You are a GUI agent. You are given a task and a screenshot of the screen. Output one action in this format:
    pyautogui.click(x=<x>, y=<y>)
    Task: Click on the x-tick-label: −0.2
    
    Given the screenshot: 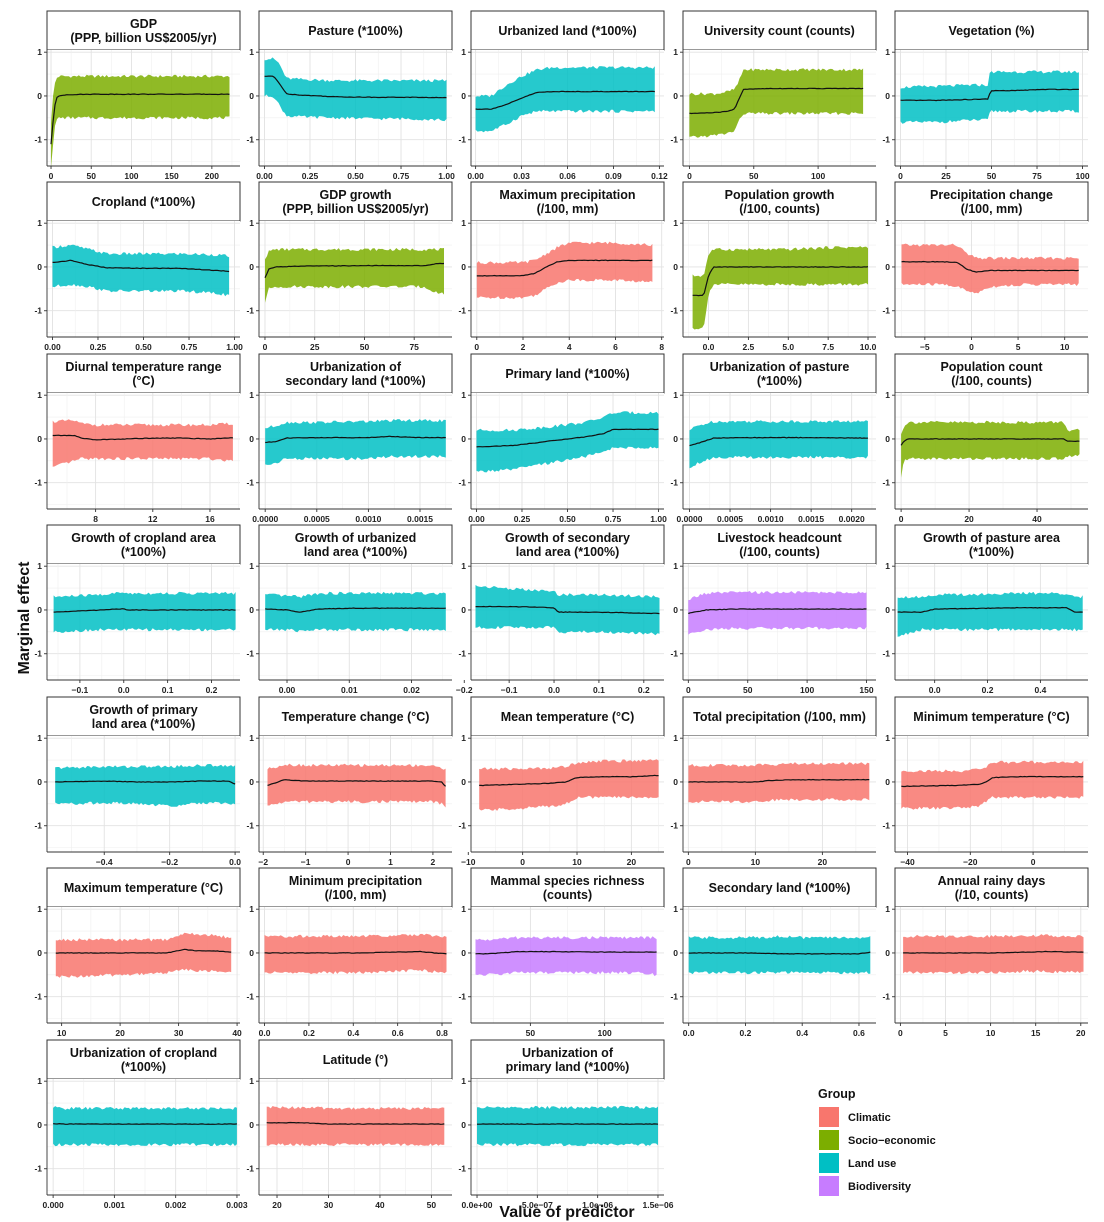 What is the action you would take?
    pyautogui.click(x=169, y=862)
    